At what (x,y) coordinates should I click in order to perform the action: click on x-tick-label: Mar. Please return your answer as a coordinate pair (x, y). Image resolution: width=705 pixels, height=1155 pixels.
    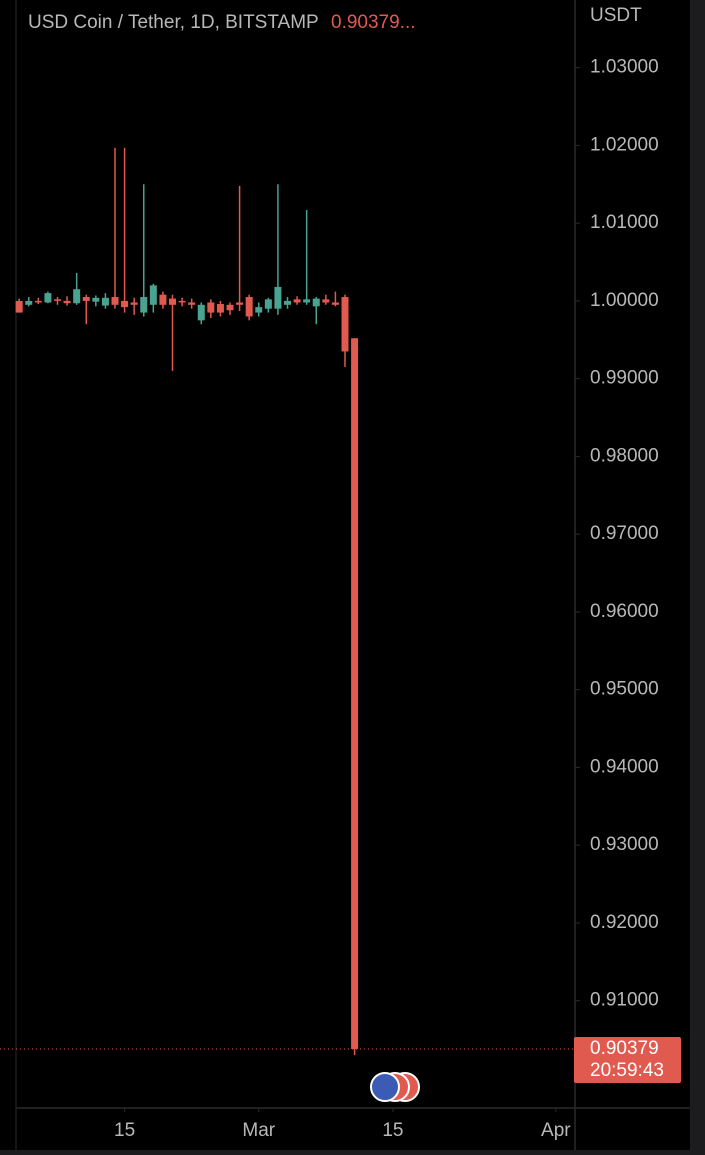
    Looking at the image, I should click on (258, 1130).